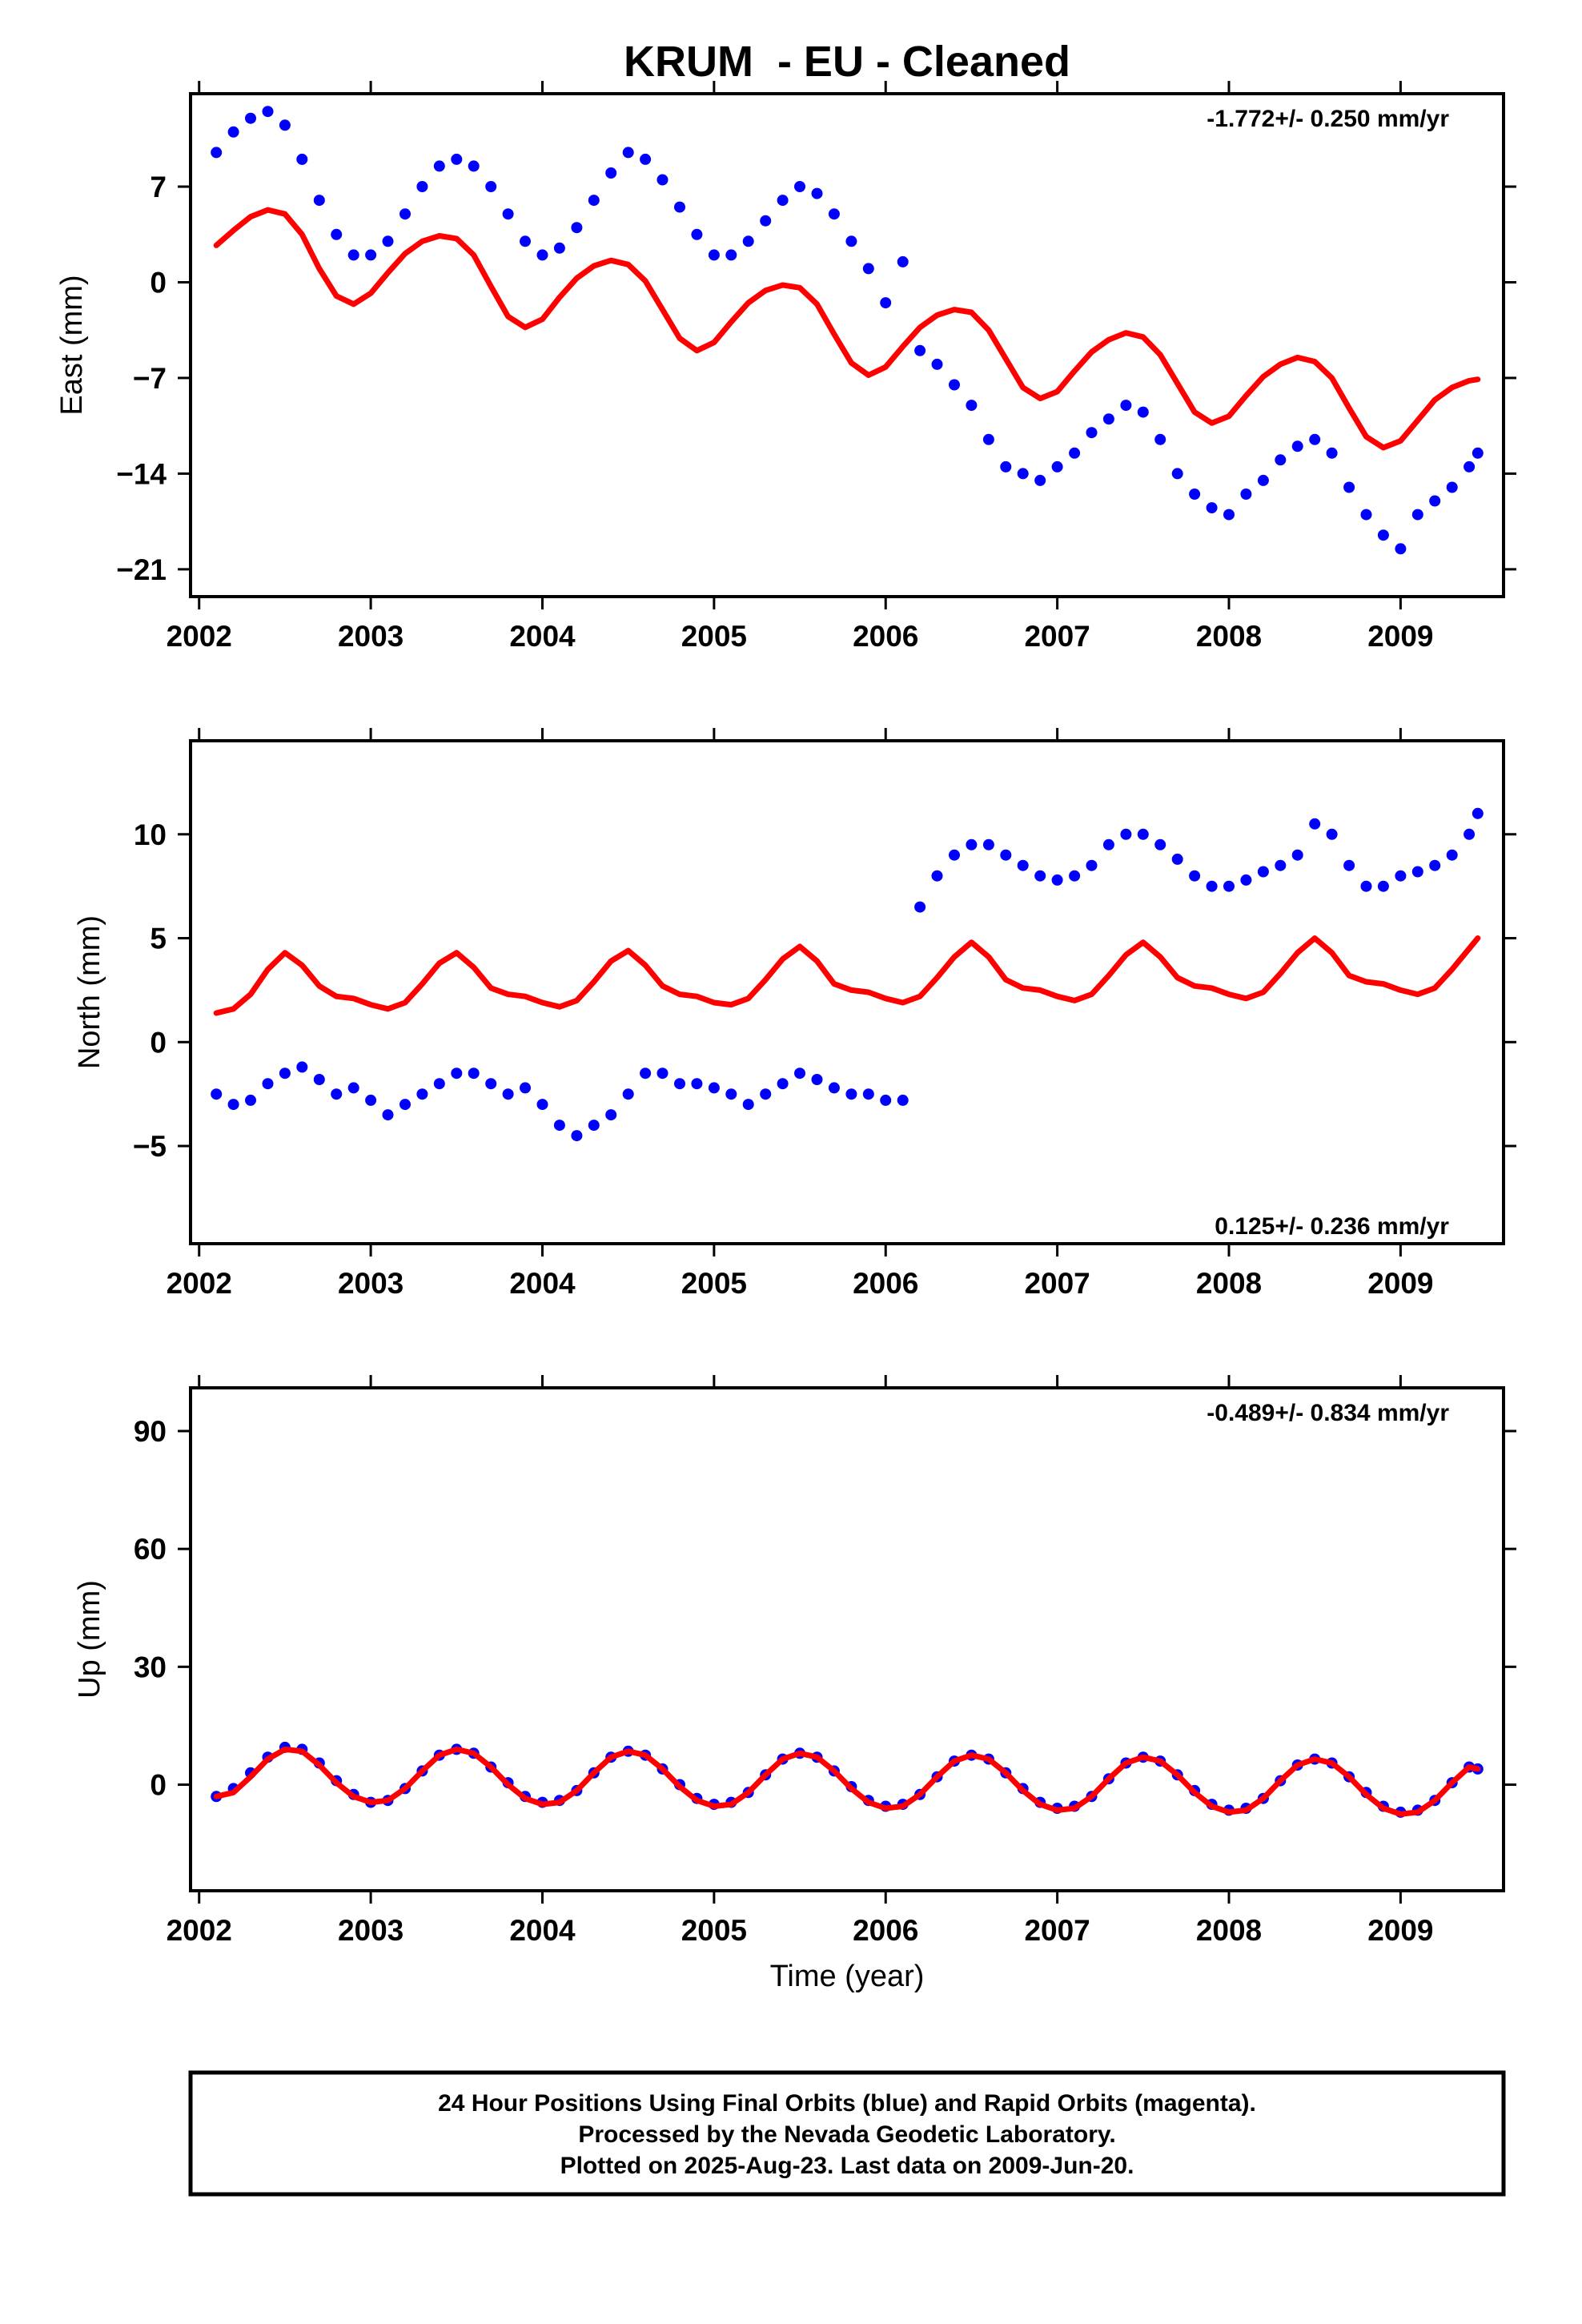 The image size is (1582, 2324). Describe the element at coordinates (150, 378) in the screenshot. I see `y-tick-label: −7` at that location.